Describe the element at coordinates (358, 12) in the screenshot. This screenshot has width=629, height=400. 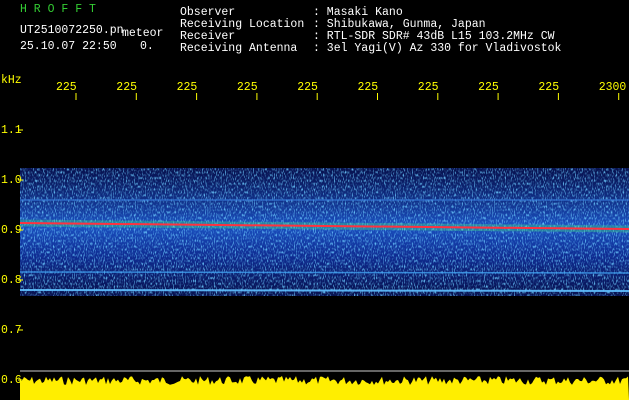
I see `info-value: : Masaki Kano` at that location.